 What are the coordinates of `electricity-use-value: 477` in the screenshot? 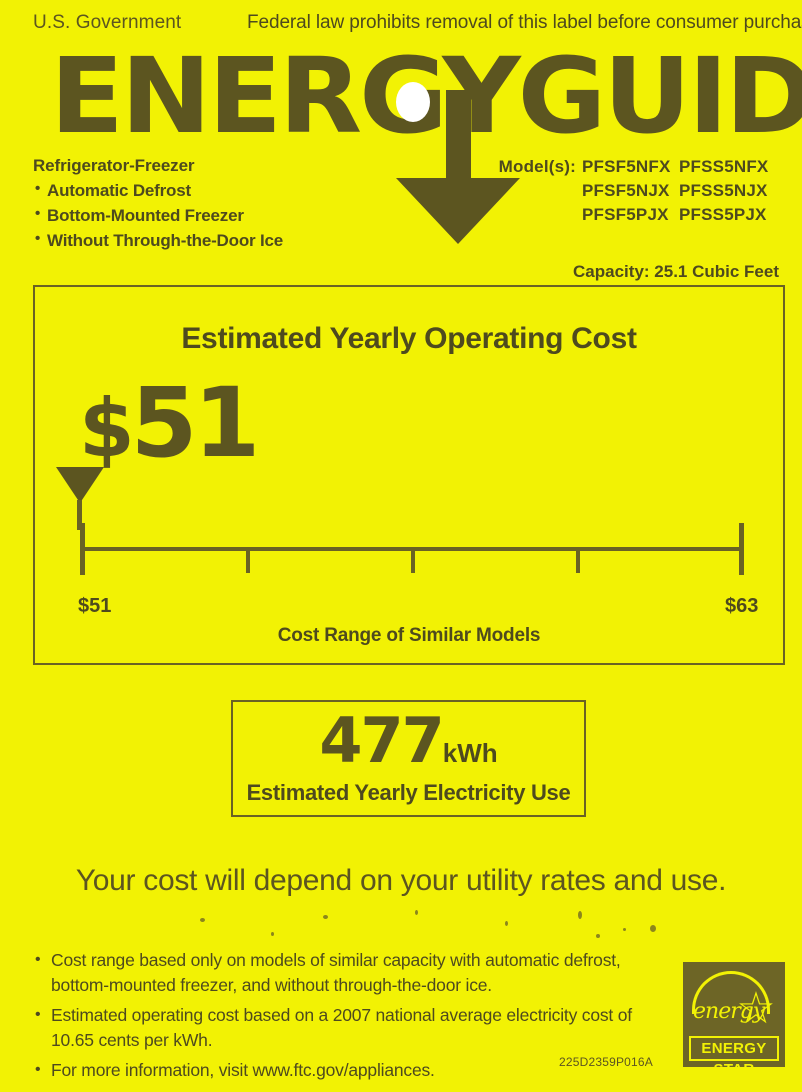 It's located at (381, 740).